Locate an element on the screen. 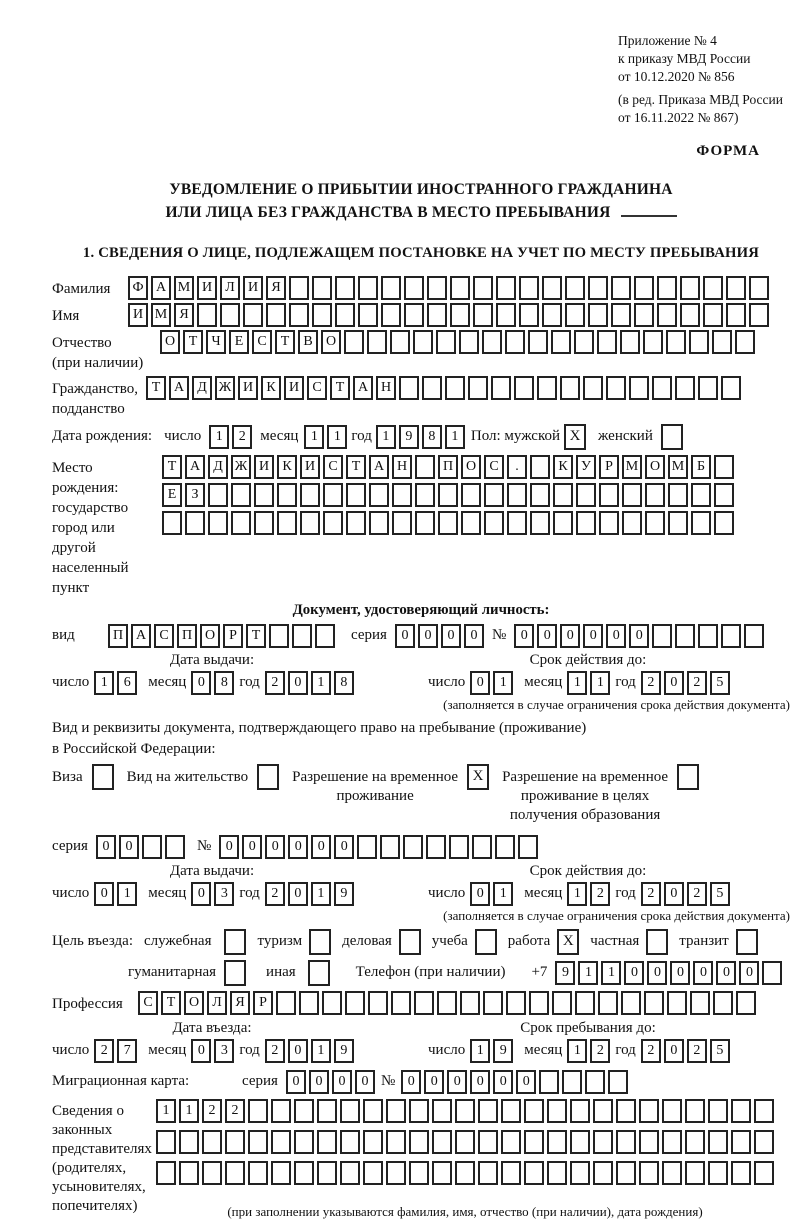  char-cell: Ч is located at coordinates (216, 341).